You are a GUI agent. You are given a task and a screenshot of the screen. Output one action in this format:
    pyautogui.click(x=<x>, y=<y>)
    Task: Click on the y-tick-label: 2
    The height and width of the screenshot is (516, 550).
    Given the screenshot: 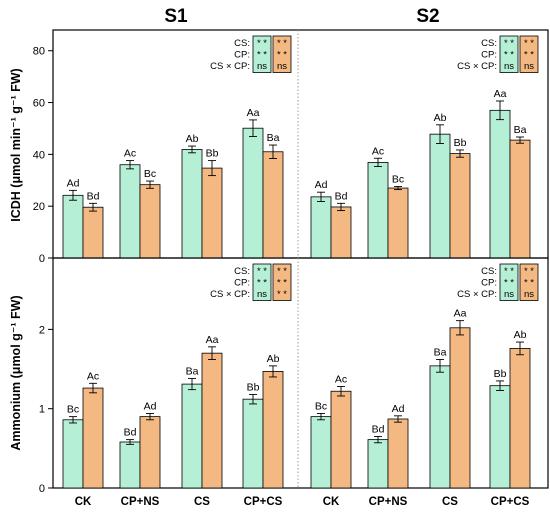 What is the action you would take?
    pyautogui.click(x=42, y=330)
    